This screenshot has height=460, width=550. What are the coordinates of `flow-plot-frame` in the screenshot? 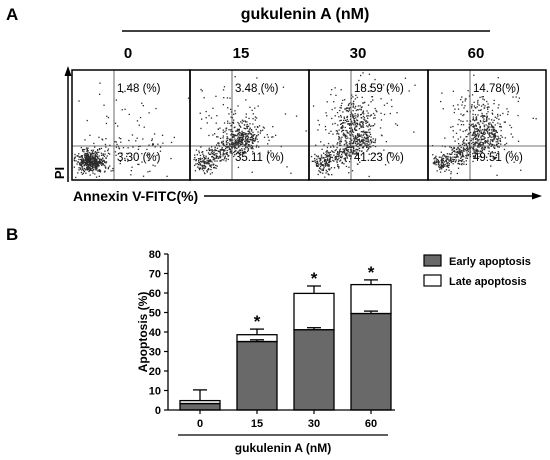 It's located at (487, 125).